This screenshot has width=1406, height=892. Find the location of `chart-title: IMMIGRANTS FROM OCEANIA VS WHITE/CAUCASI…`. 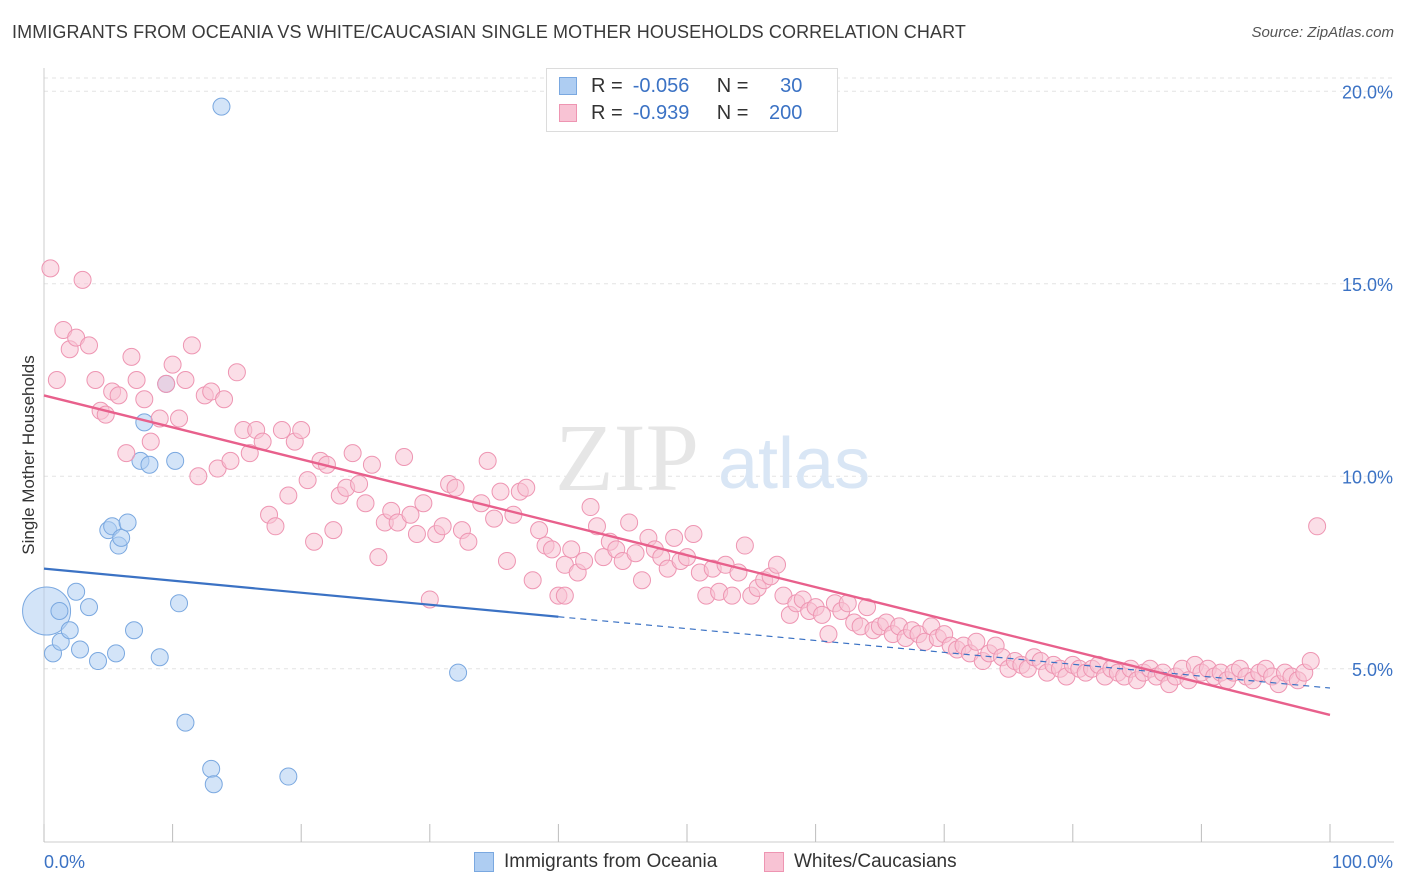

chart-title: IMMIGRANTS FROM OCEANIA VS WHITE/CAUCASI… is located at coordinates (489, 32).